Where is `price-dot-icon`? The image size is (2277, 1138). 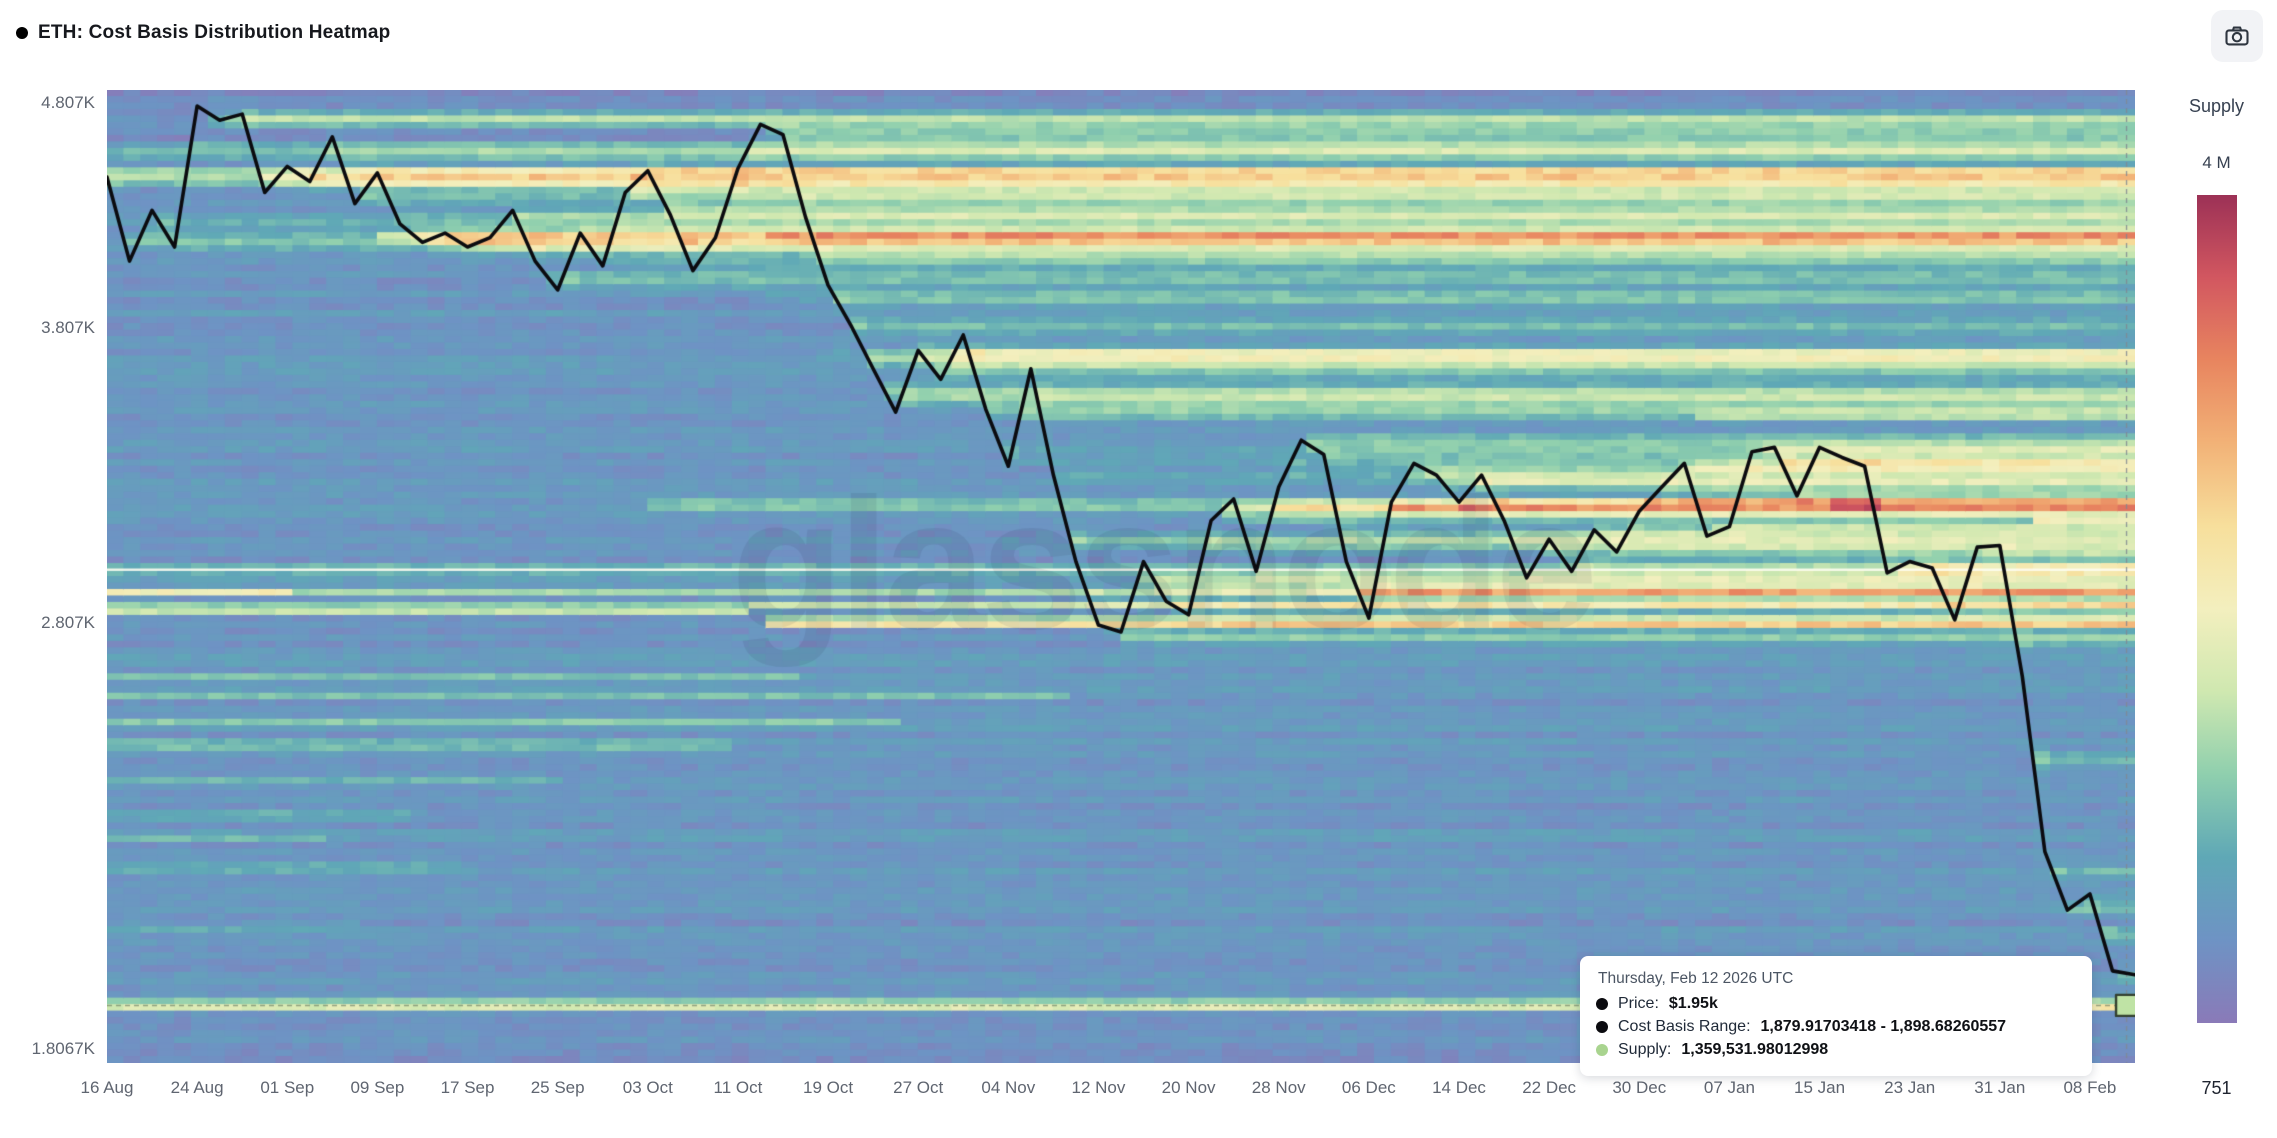
price-dot-icon is located at coordinates (1602, 1004).